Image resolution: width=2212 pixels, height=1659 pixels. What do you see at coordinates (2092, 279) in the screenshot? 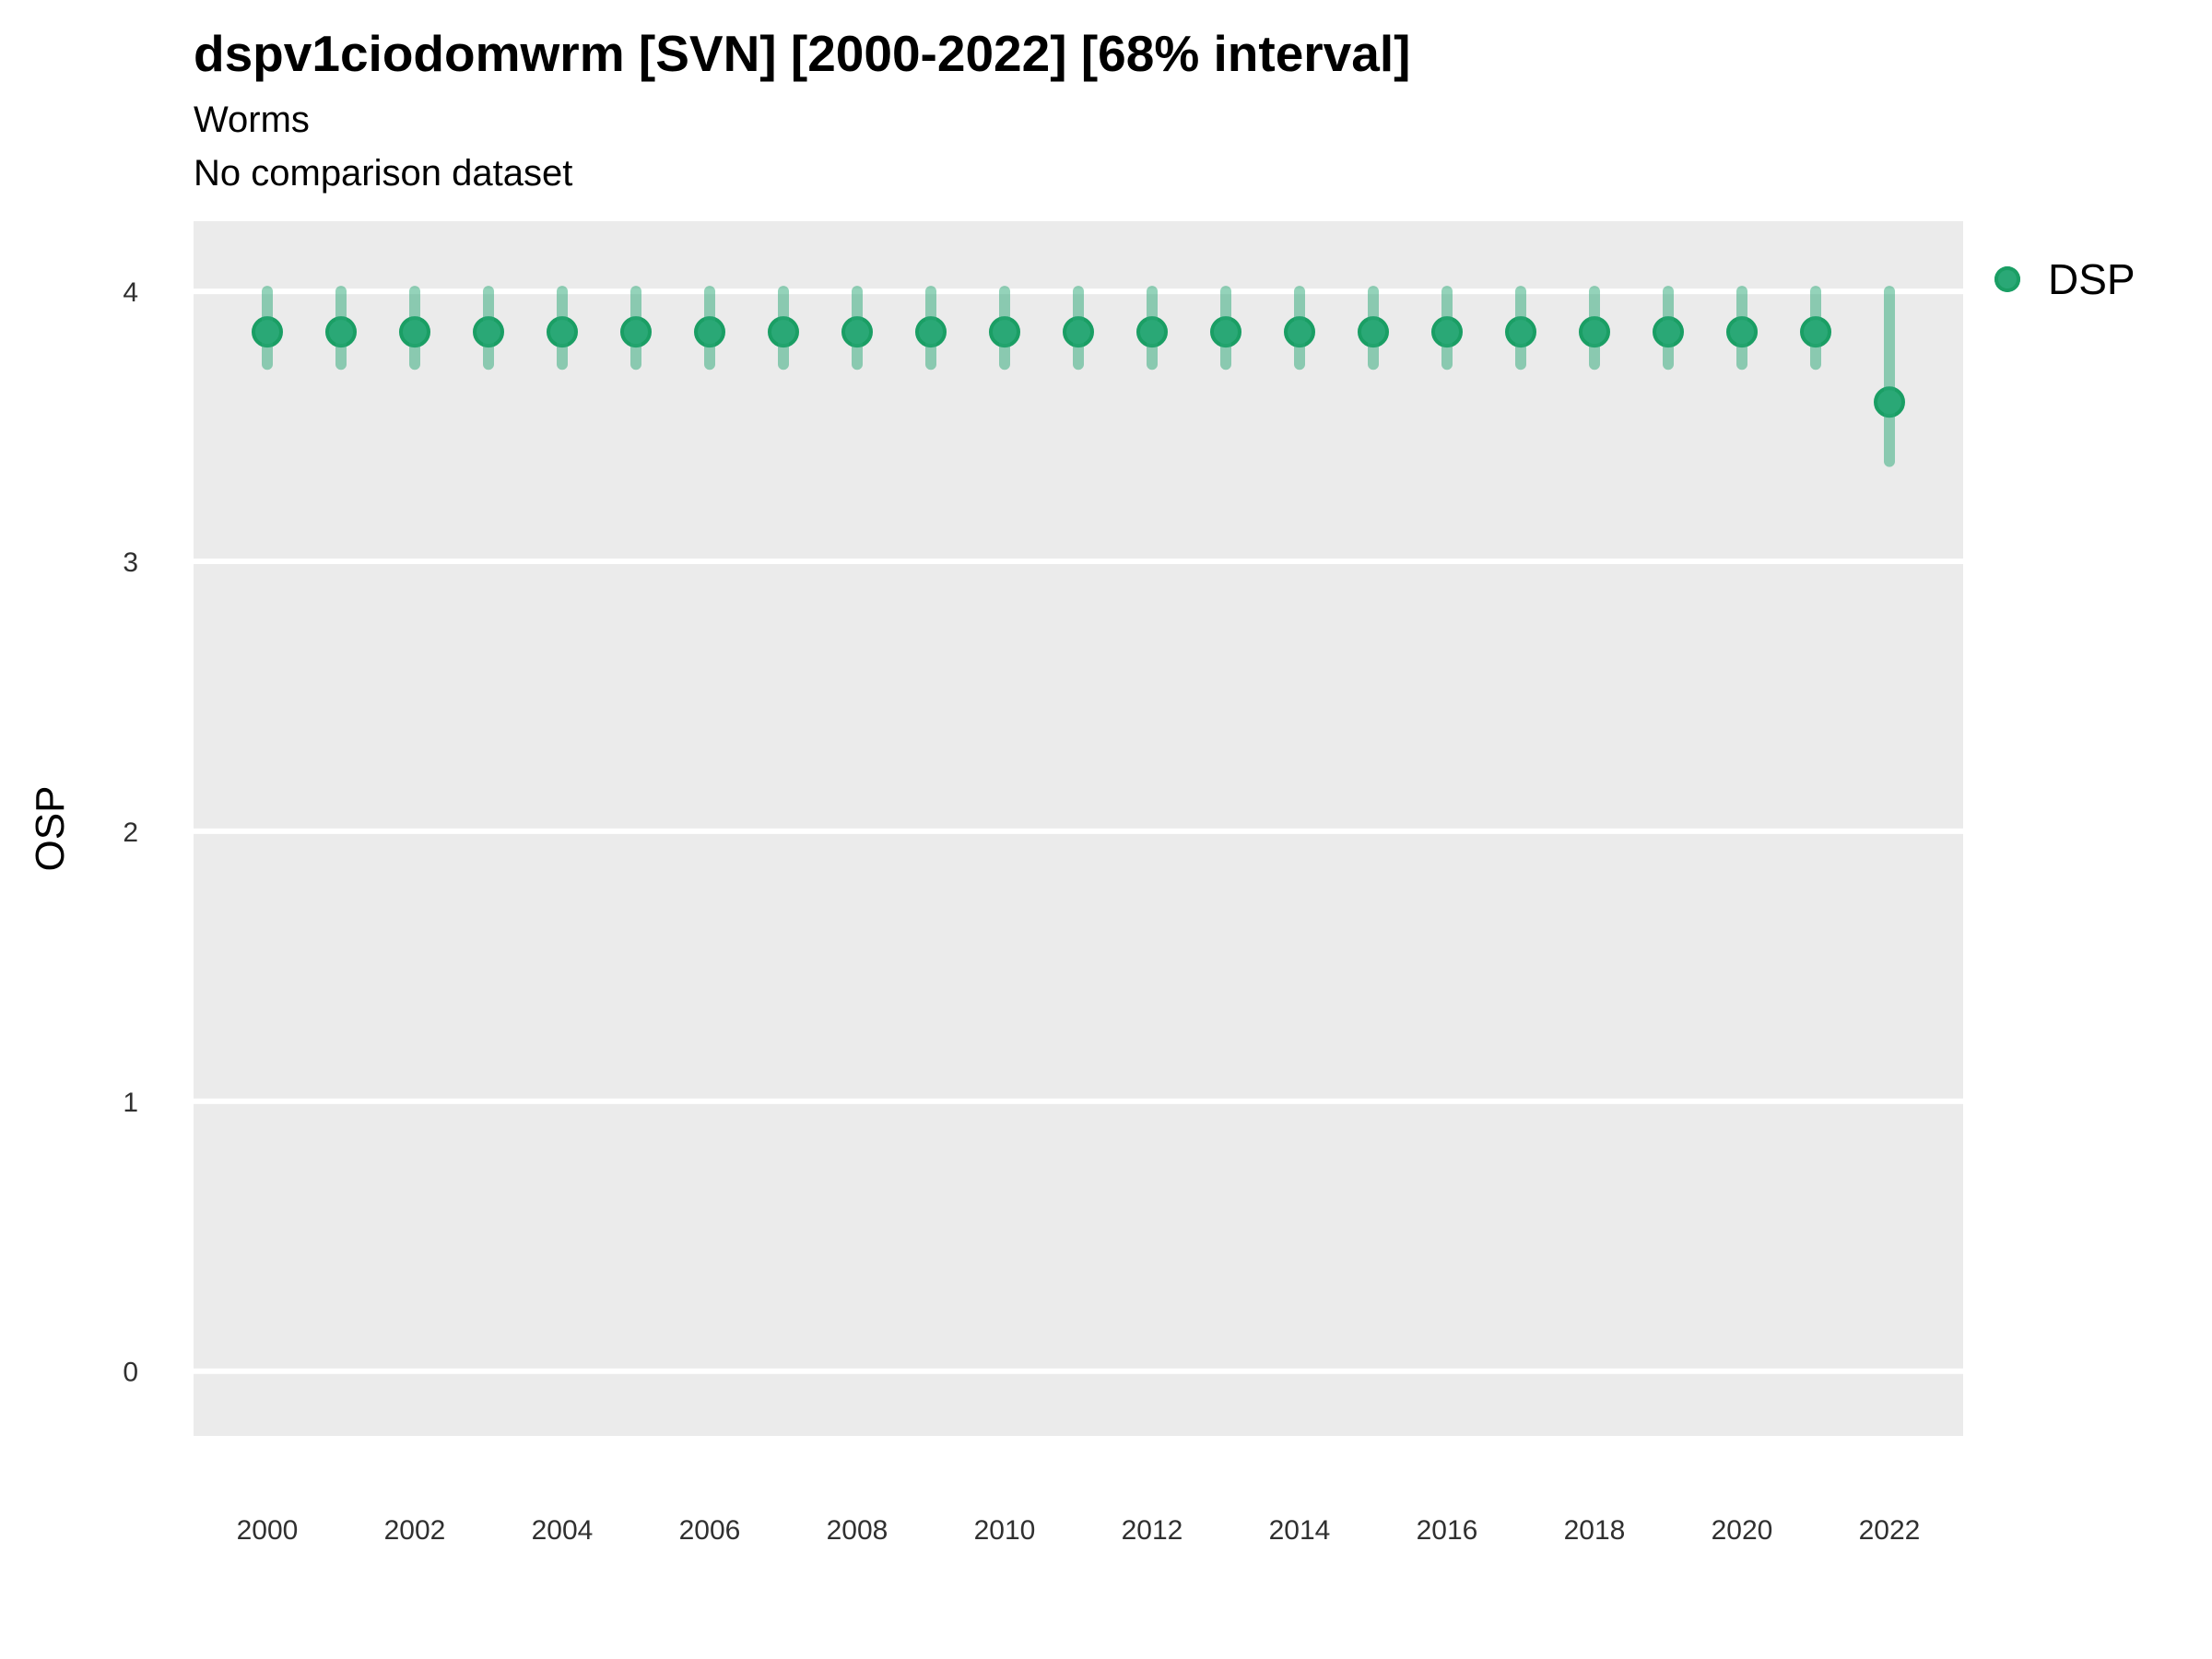
I see `legend-label-dsp: DSP` at bounding box center [2092, 279].